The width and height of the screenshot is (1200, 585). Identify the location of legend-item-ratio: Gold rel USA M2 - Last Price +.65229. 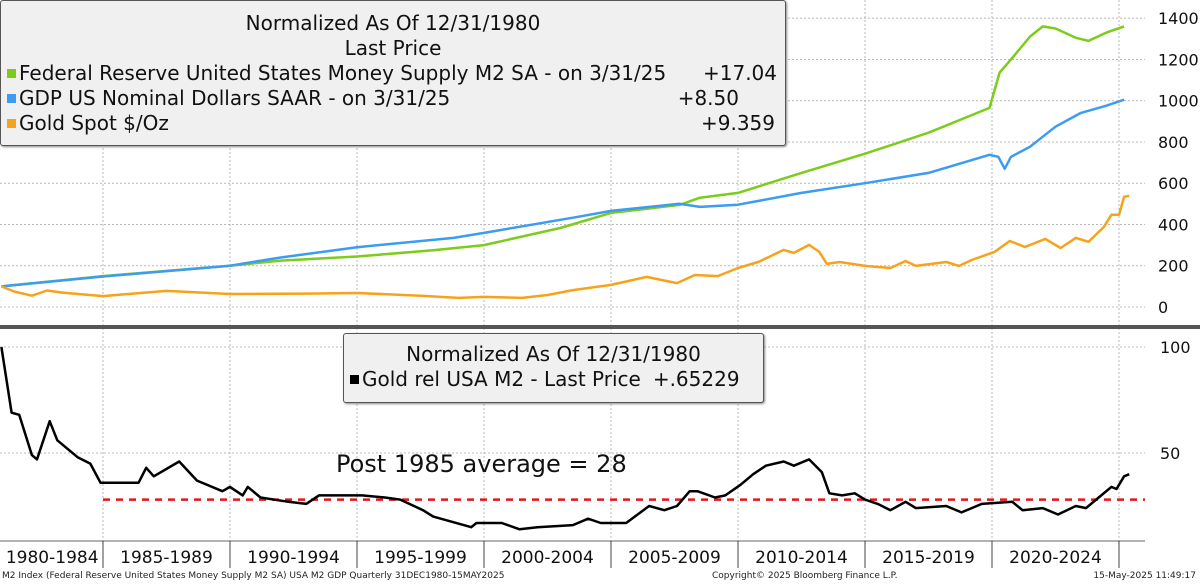
(553, 379).